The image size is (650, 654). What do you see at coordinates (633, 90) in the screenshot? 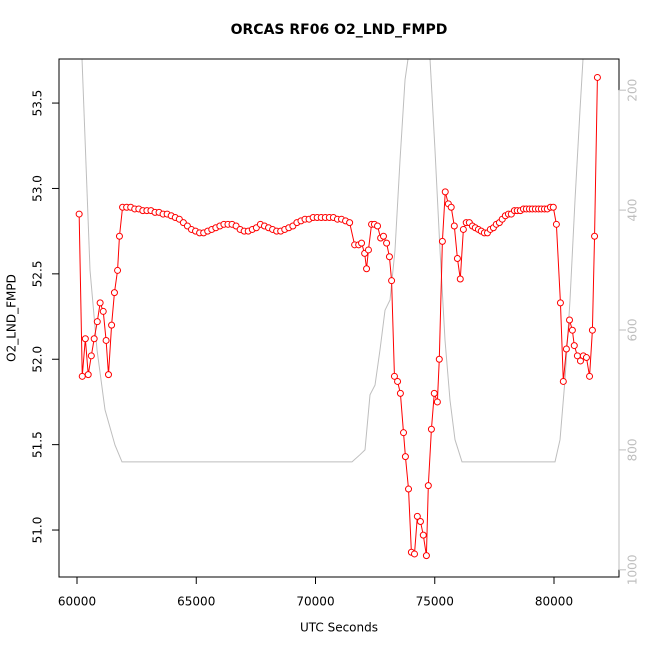
I see `y2-tick-label: 200` at bounding box center [633, 90].